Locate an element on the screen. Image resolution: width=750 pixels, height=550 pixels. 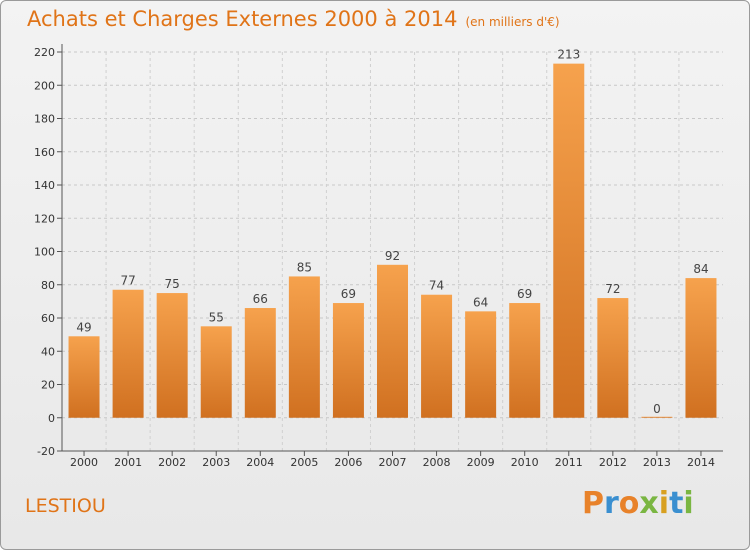
logo-letter: x is located at coordinates (649, 503).